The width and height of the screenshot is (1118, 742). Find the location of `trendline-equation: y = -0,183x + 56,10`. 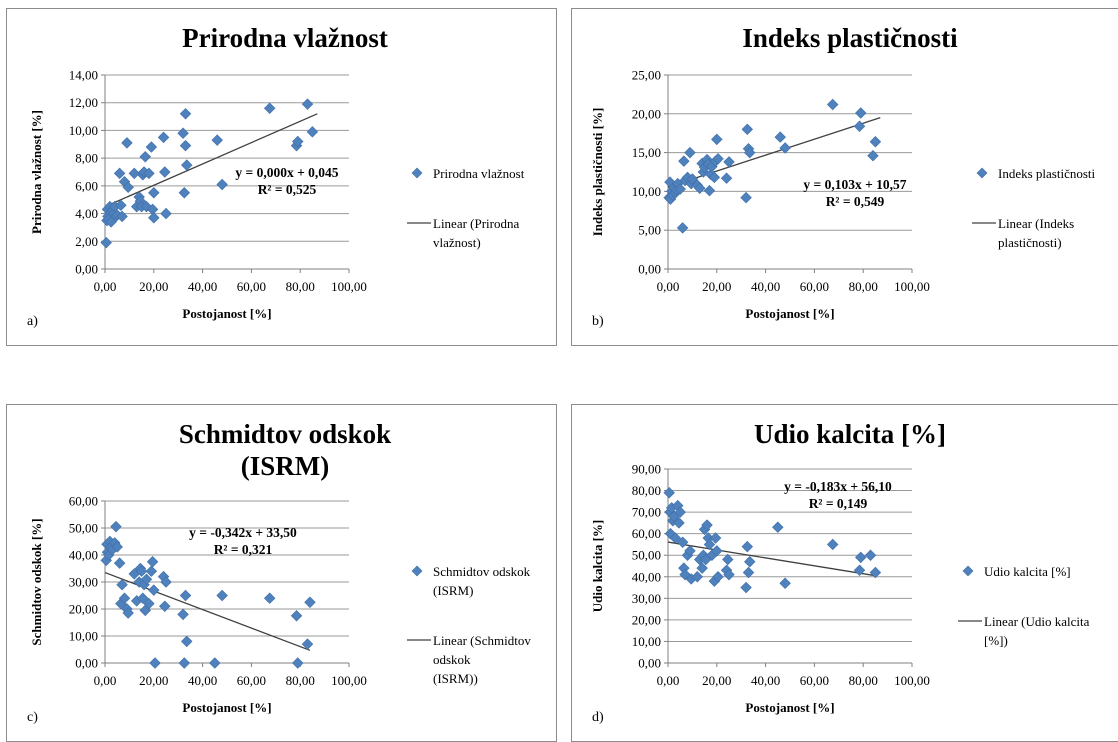

trendline-equation: y = -0,183x + 56,10 is located at coordinates (838, 486).